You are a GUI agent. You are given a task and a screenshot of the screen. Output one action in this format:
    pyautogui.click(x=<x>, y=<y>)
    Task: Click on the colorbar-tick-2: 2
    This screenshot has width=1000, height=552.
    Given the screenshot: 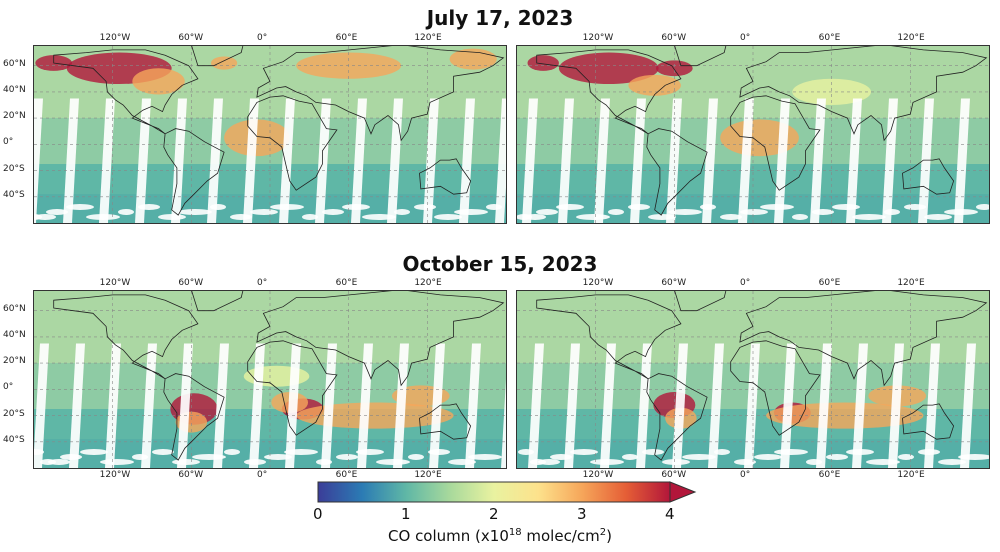 What is the action you would take?
    pyautogui.click(x=494, y=514)
    